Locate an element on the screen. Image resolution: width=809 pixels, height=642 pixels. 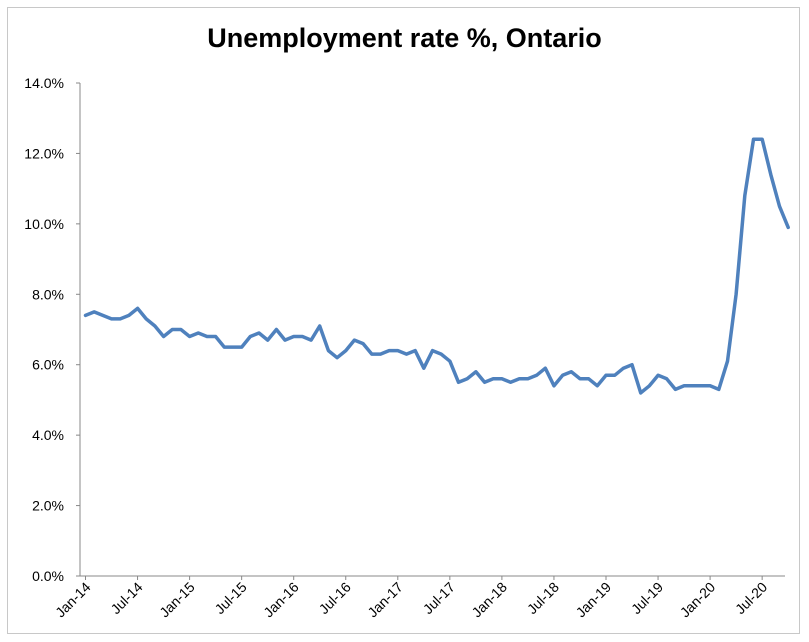
x-tick-label: Jul-17 is located at coordinates (439, 598).